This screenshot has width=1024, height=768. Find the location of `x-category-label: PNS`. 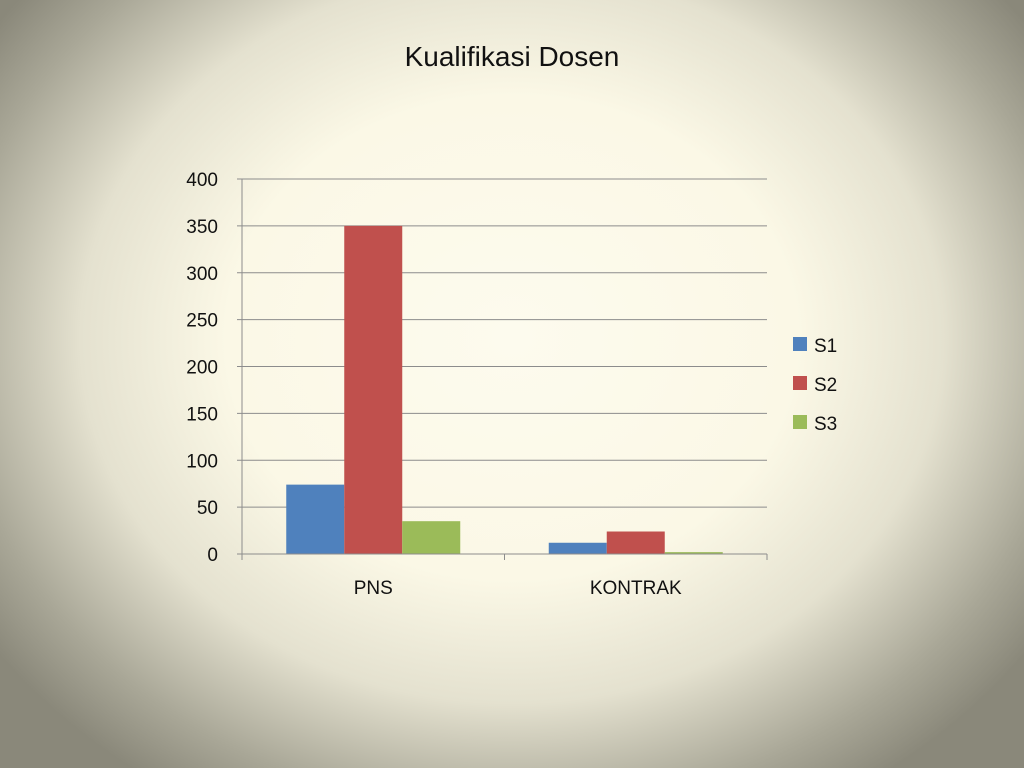

x-category-label: PNS is located at coordinates (373, 588).